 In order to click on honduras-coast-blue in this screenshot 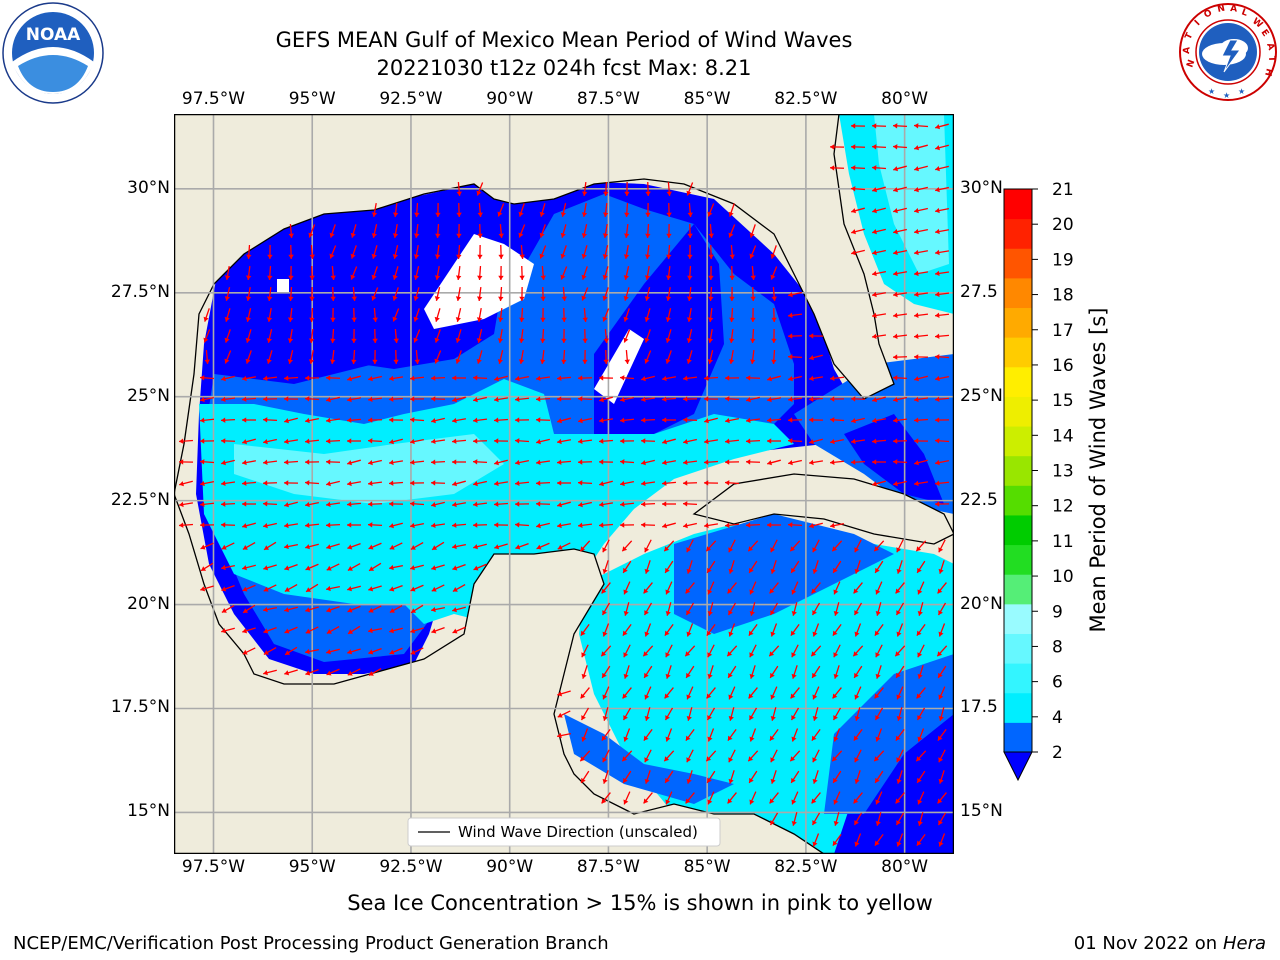, I will do `click(649, 759)`.